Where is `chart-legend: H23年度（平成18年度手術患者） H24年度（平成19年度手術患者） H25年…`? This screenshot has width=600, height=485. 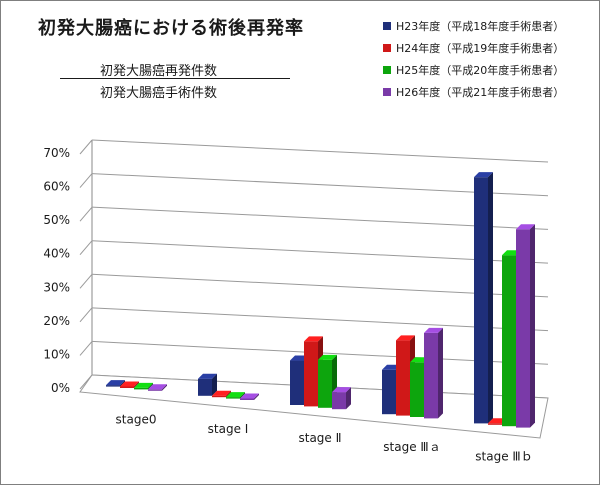
chart-legend: H23年度（平成18年度手術患者） H24年度（平成19年度手術患者） H25年… is located at coordinates (473, 59).